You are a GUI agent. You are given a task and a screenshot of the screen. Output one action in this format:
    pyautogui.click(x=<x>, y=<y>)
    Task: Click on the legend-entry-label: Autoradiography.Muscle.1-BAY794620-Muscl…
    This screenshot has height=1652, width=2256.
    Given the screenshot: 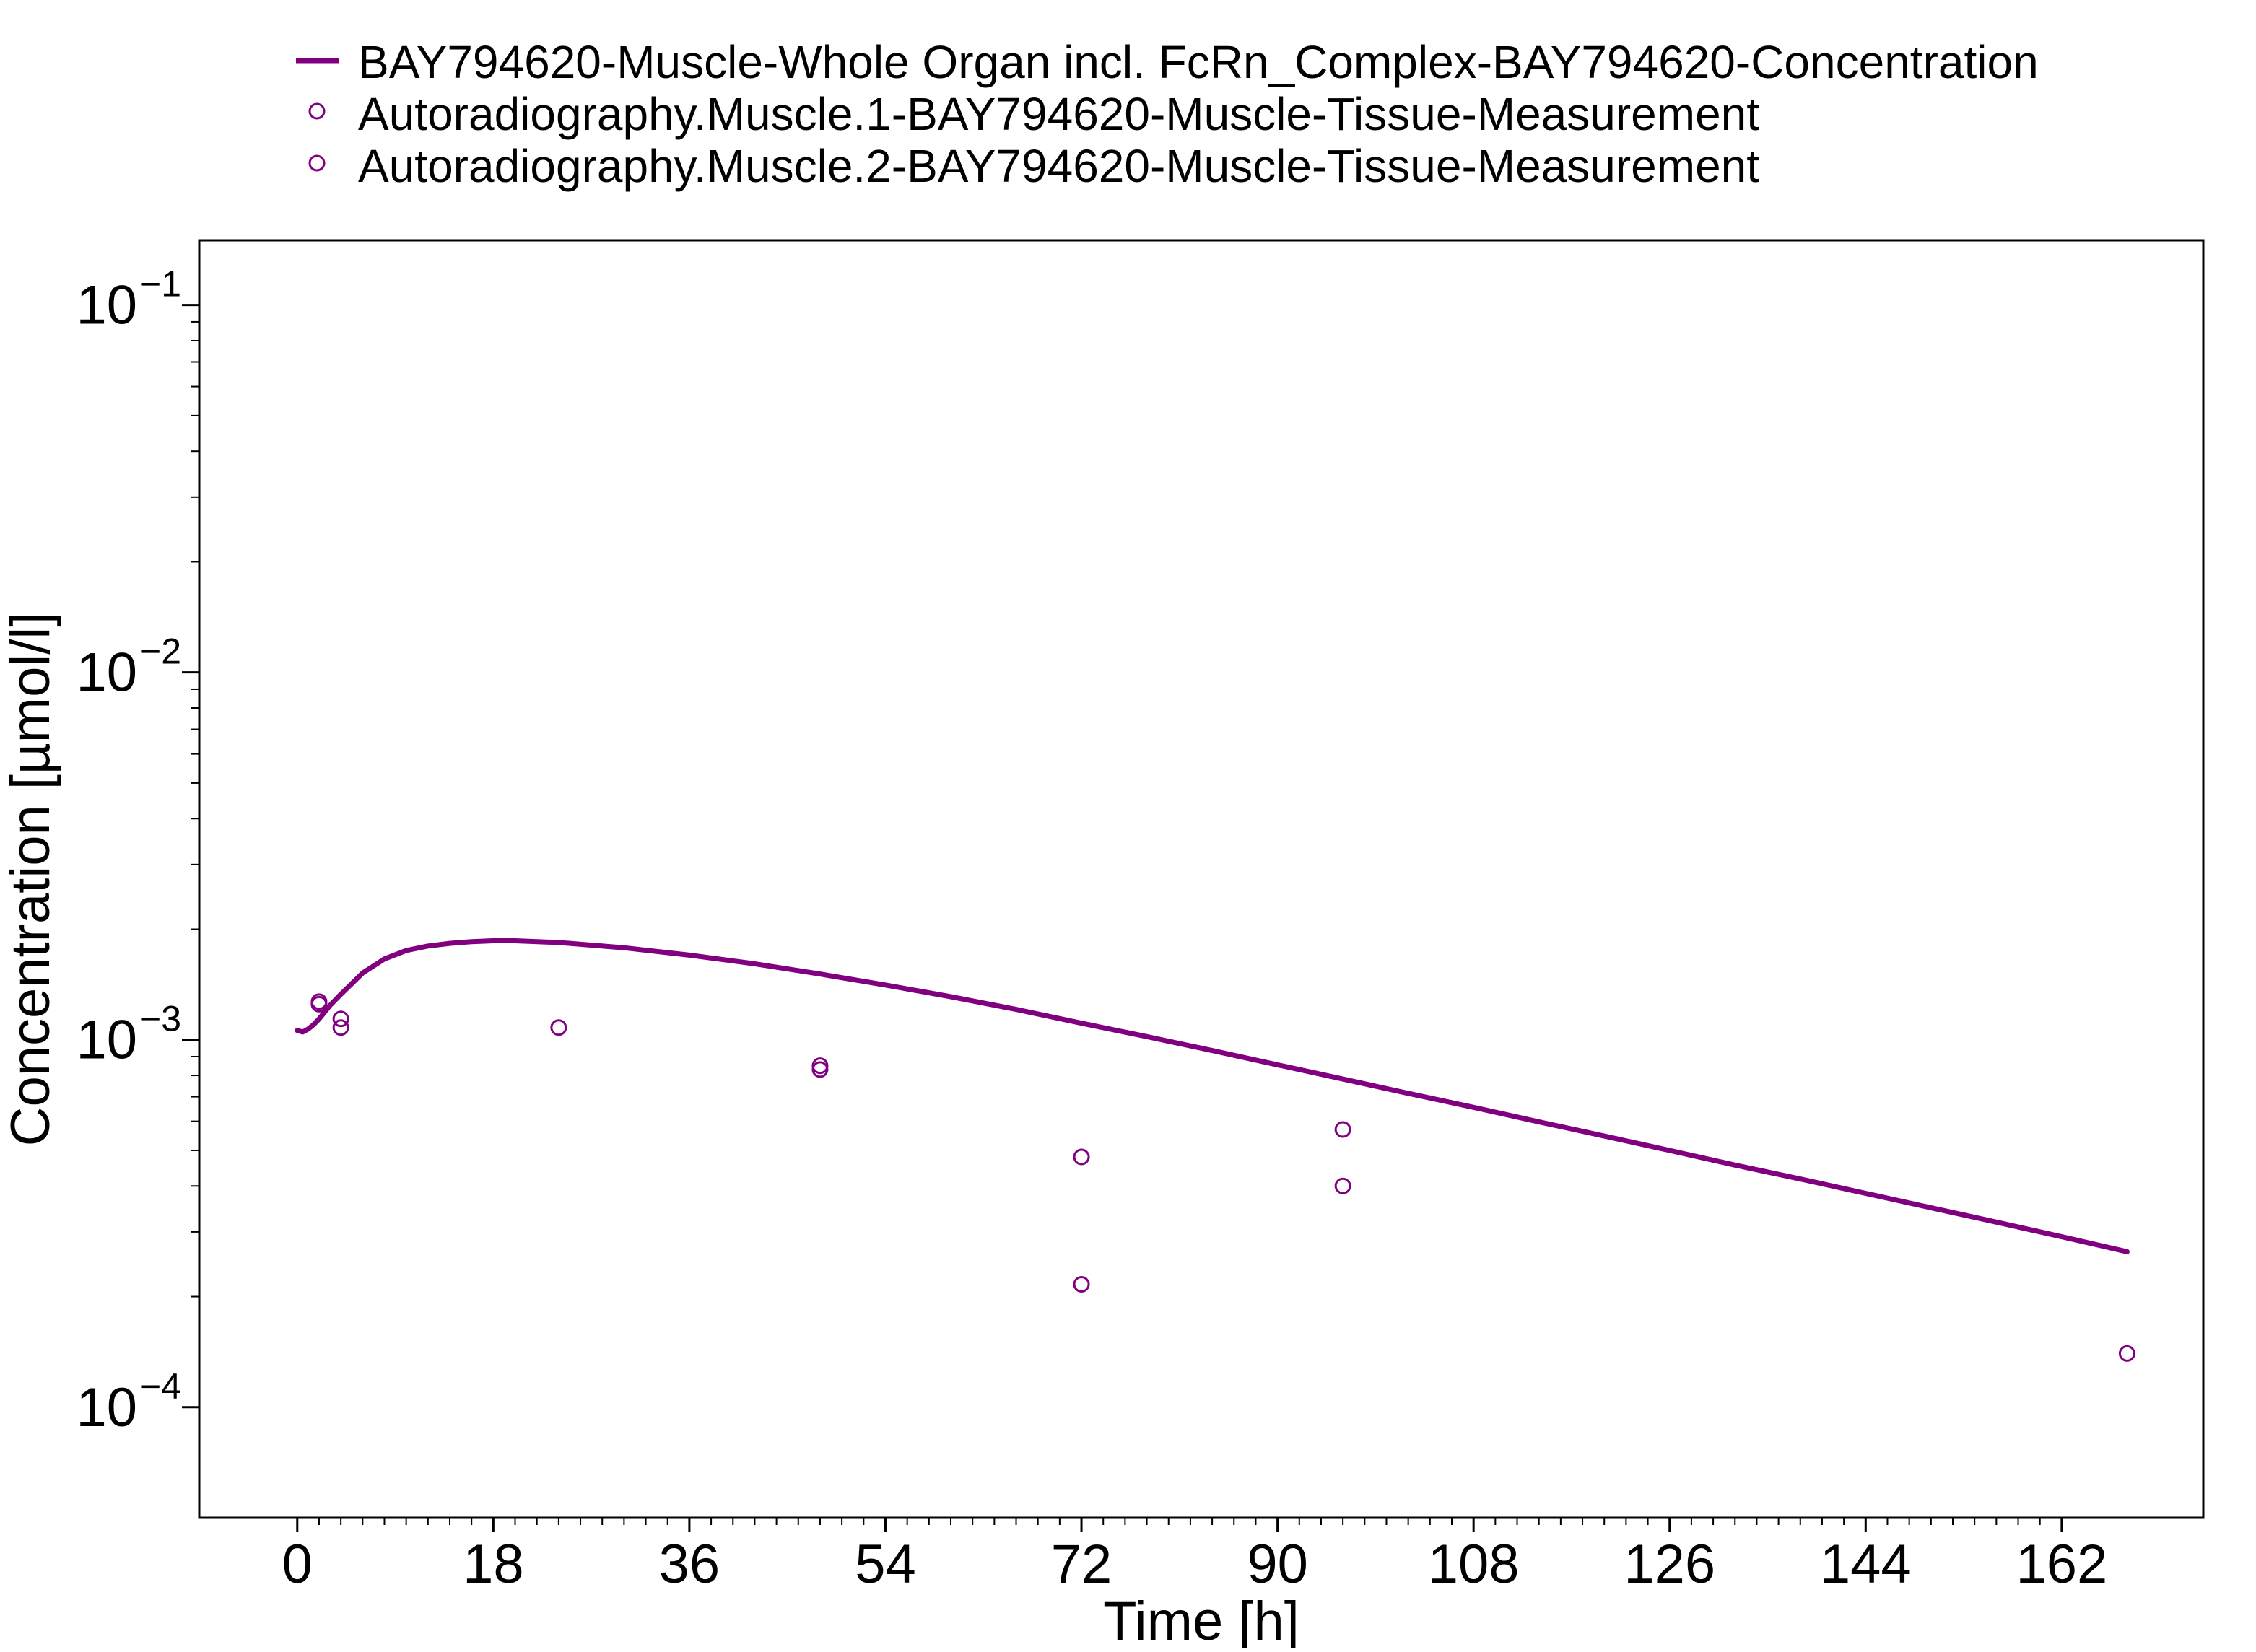 What is the action you would take?
    pyautogui.click(x=1058, y=114)
    